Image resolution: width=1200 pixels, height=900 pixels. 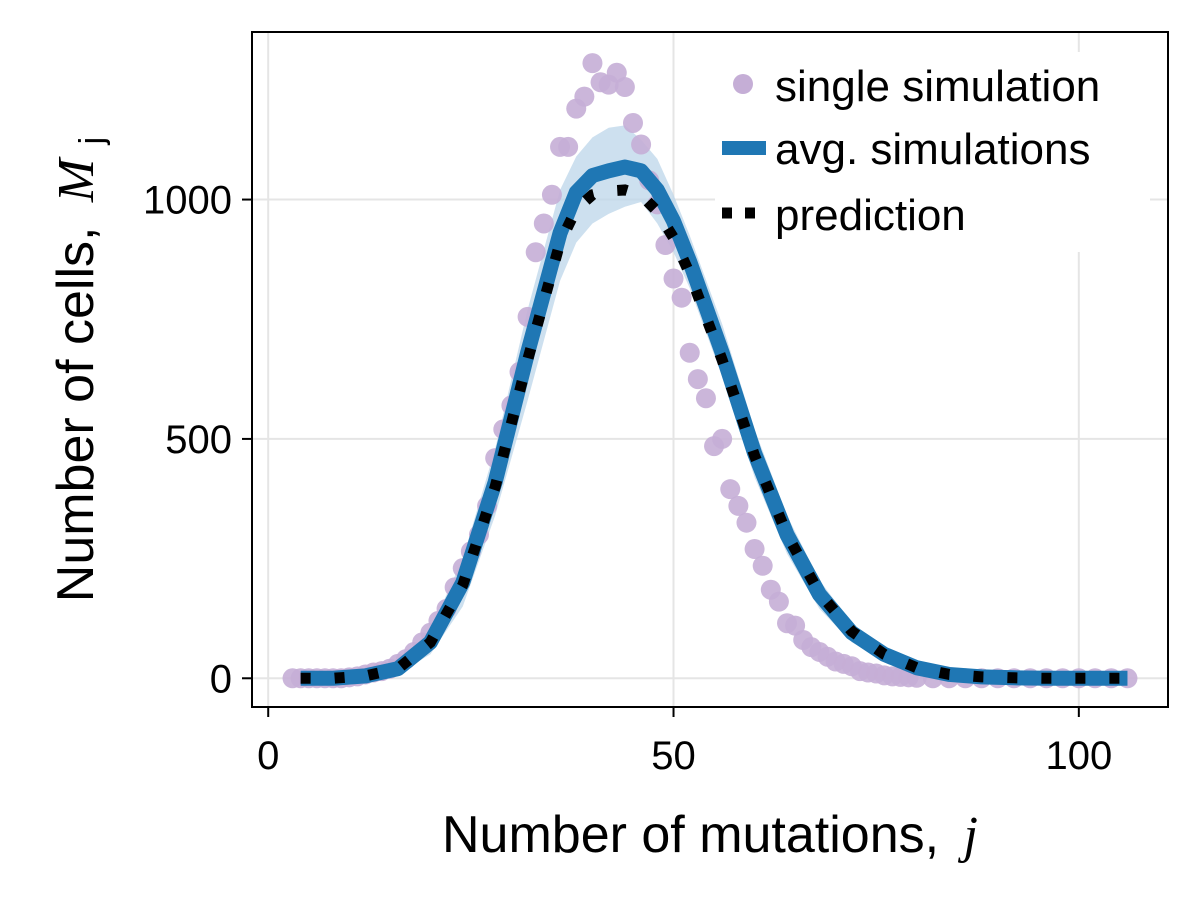 What do you see at coordinates (76, 415) in the screenshot?
I see `y-axis-title-text: Number of cells,` at bounding box center [76, 415].